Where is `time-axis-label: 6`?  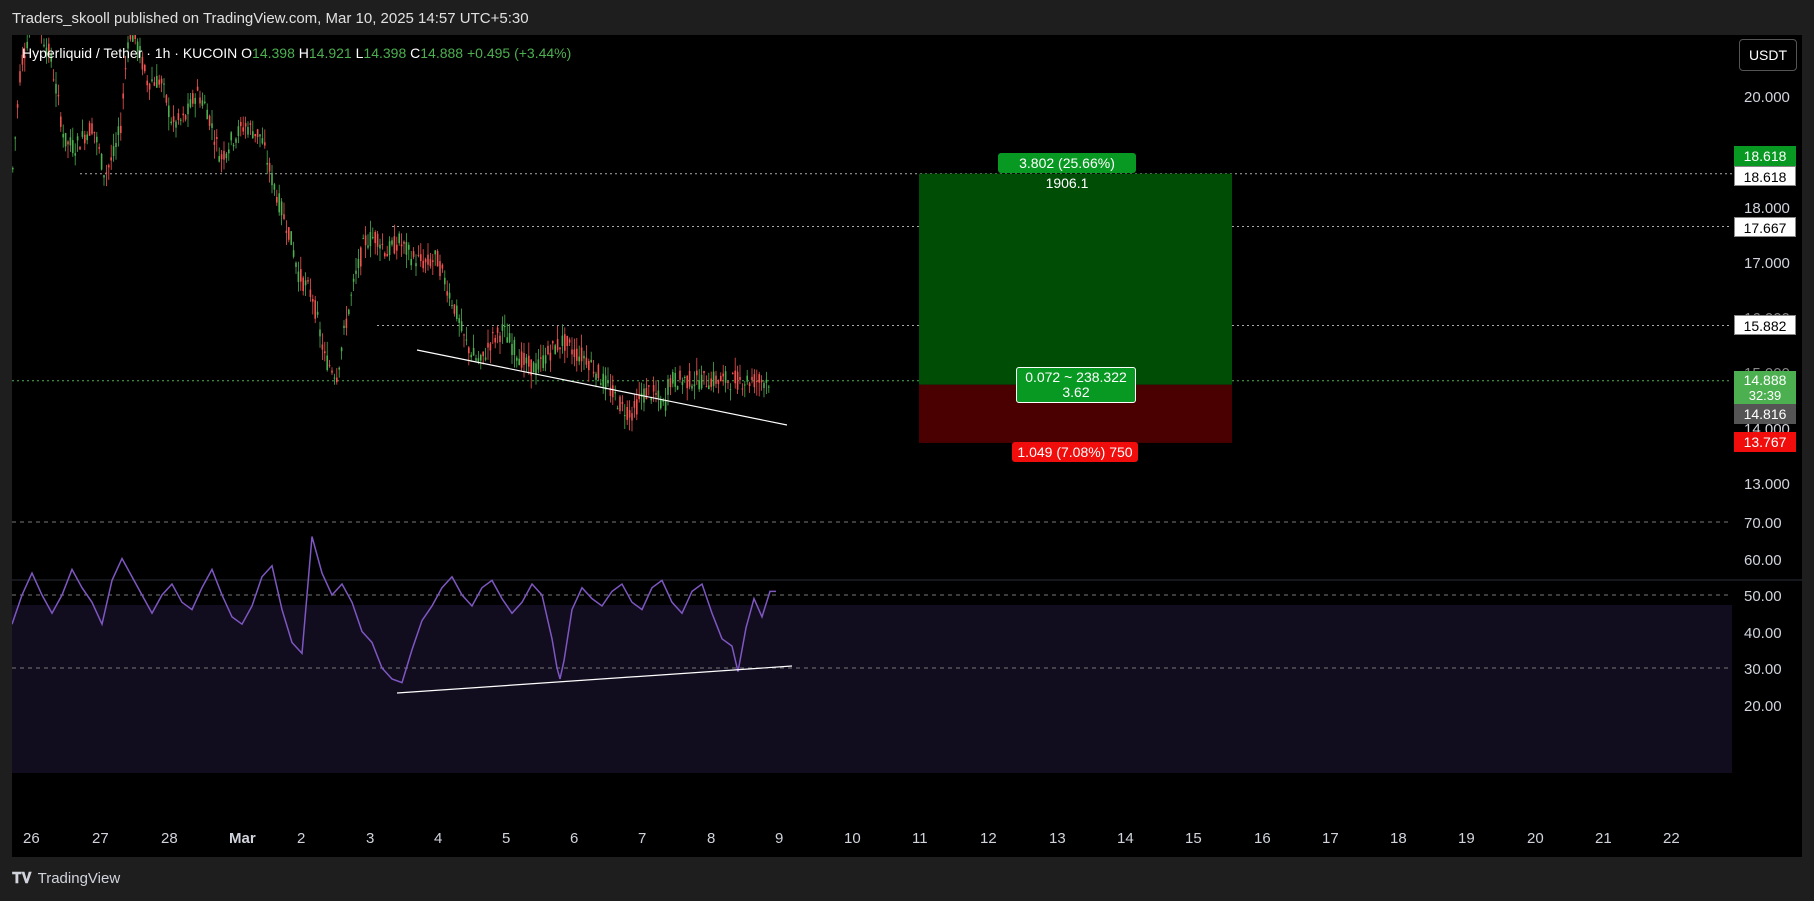
time-axis-label: 6 is located at coordinates (574, 838).